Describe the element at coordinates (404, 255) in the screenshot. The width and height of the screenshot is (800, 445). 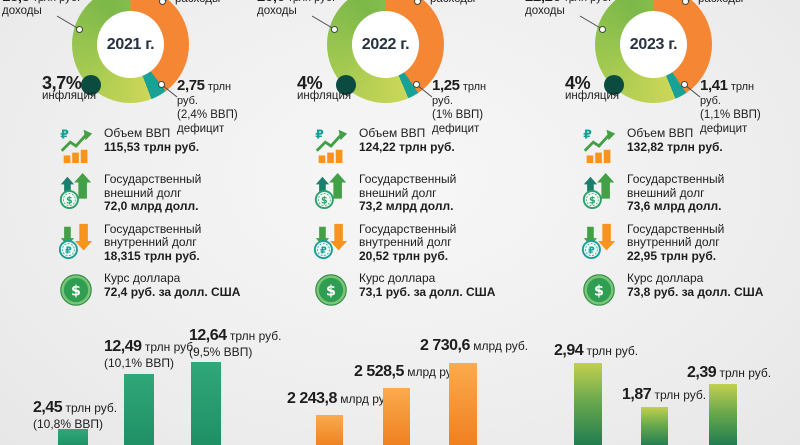
I see `stat-value: 20,52 трлн руб.` at that location.